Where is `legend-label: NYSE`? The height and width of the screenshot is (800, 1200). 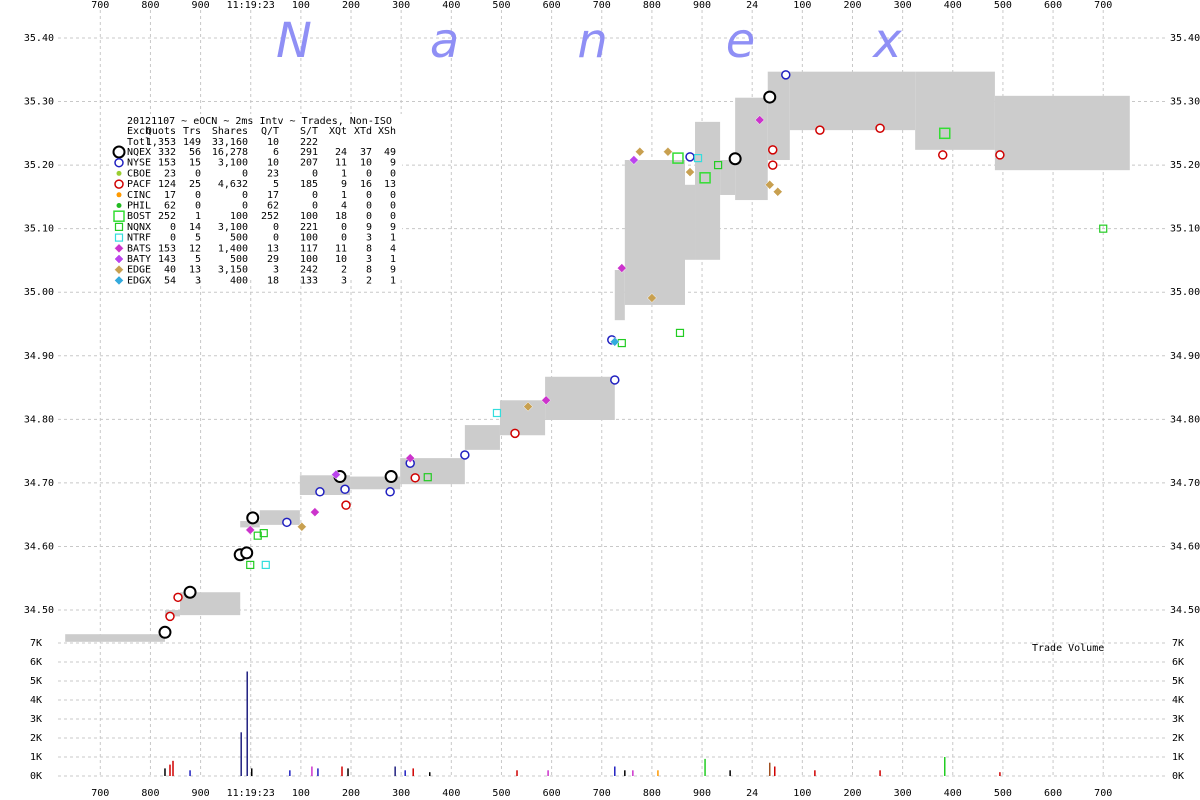 legend-label: NYSE is located at coordinates (139, 163).